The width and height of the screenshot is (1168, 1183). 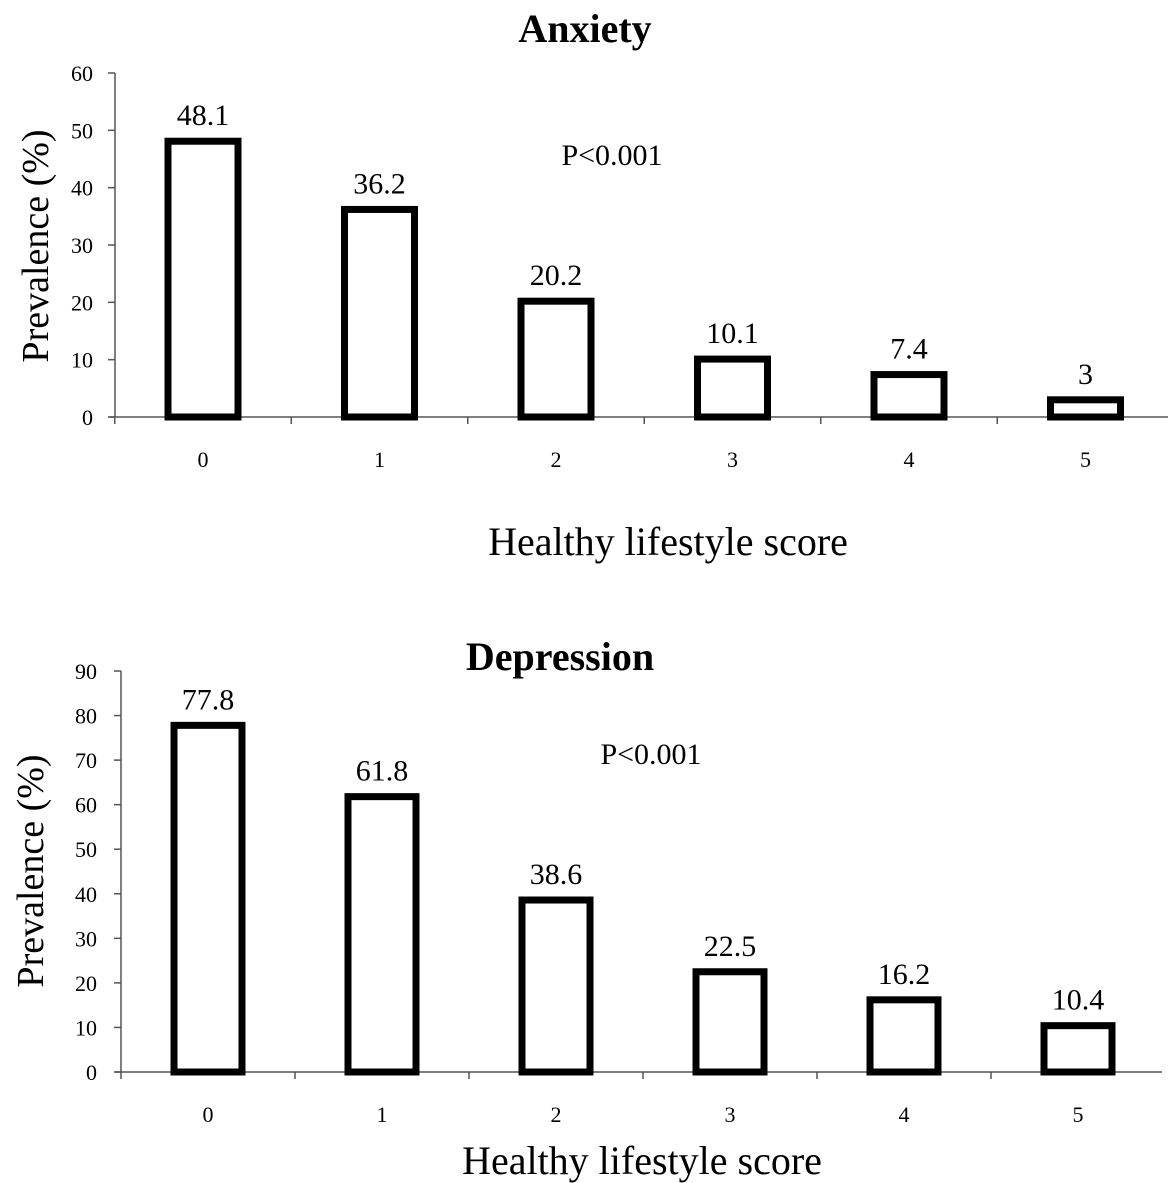 I want to click on data-label: 16.2, so click(x=904, y=974).